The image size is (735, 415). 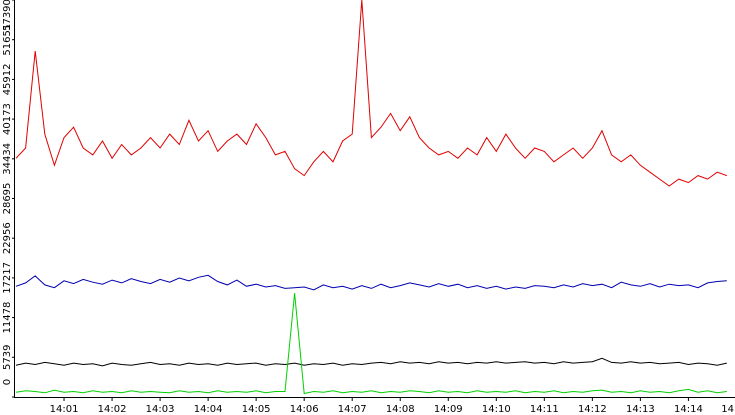 What do you see at coordinates (640, 409) in the screenshot?
I see `x-tick-label: 14:13` at bounding box center [640, 409].